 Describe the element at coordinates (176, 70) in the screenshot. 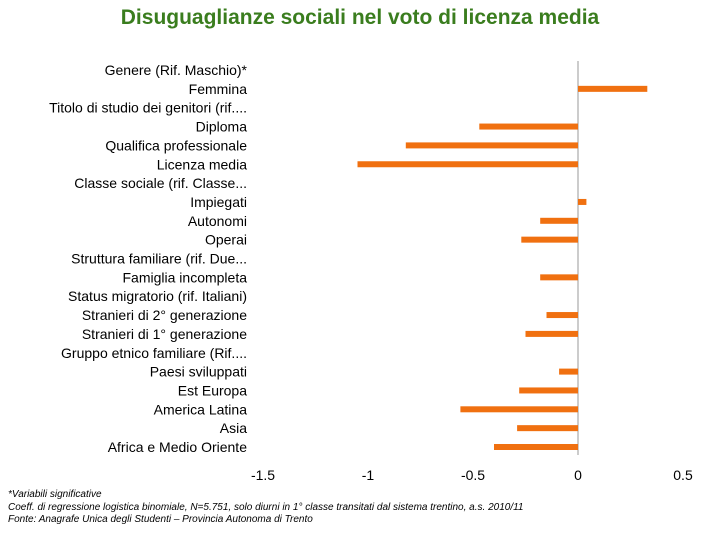

I see `category-label: Genere (Rif. Maschio)*` at that location.